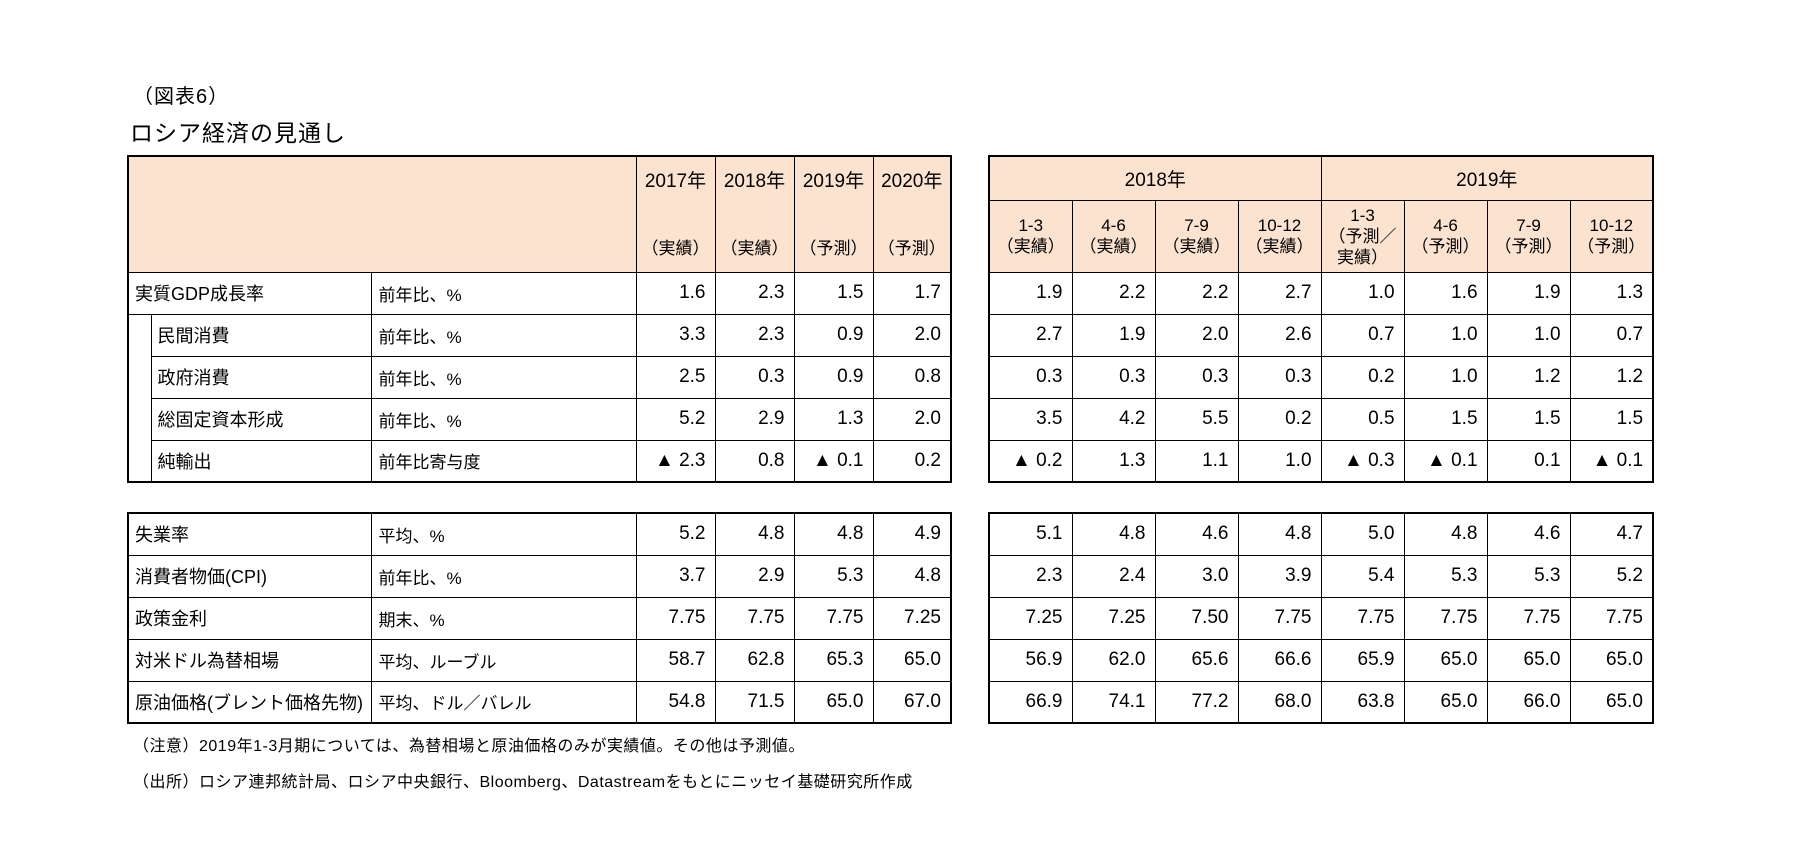 The image size is (1807, 844). Describe the element at coordinates (1528, 377) in the screenshot. I see `value-cell: 1.2` at that location.